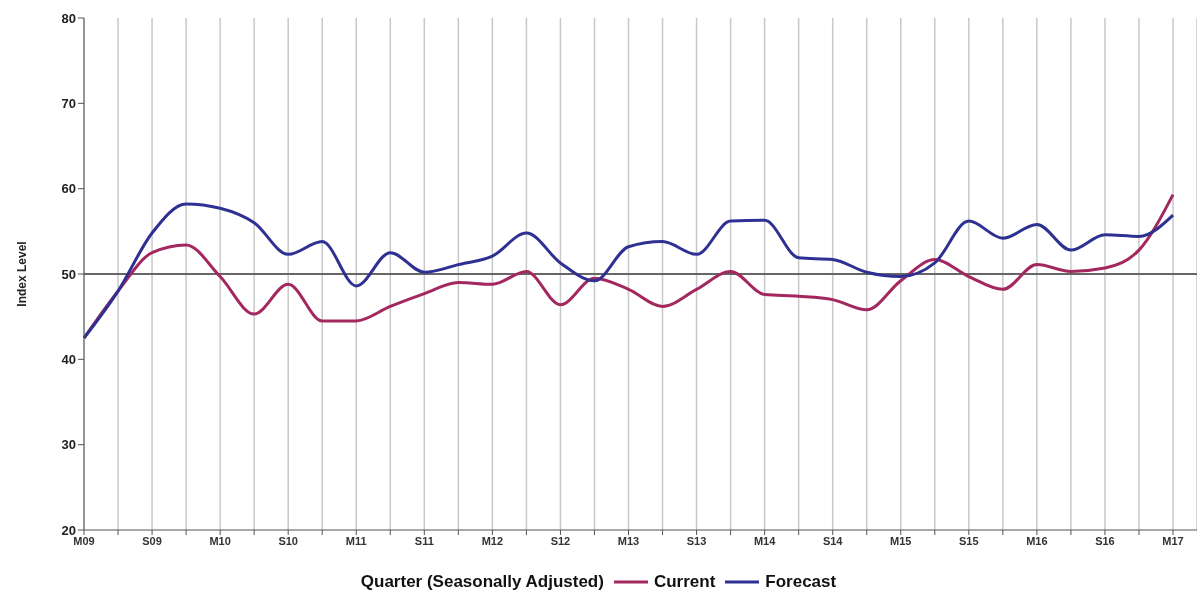 Image resolution: width=1197 pixels, height=606 pixels. What do you see at coordinates (684, 582) in the screenshot?
I see `legend-label: Current` at bounding box center [684, 582].